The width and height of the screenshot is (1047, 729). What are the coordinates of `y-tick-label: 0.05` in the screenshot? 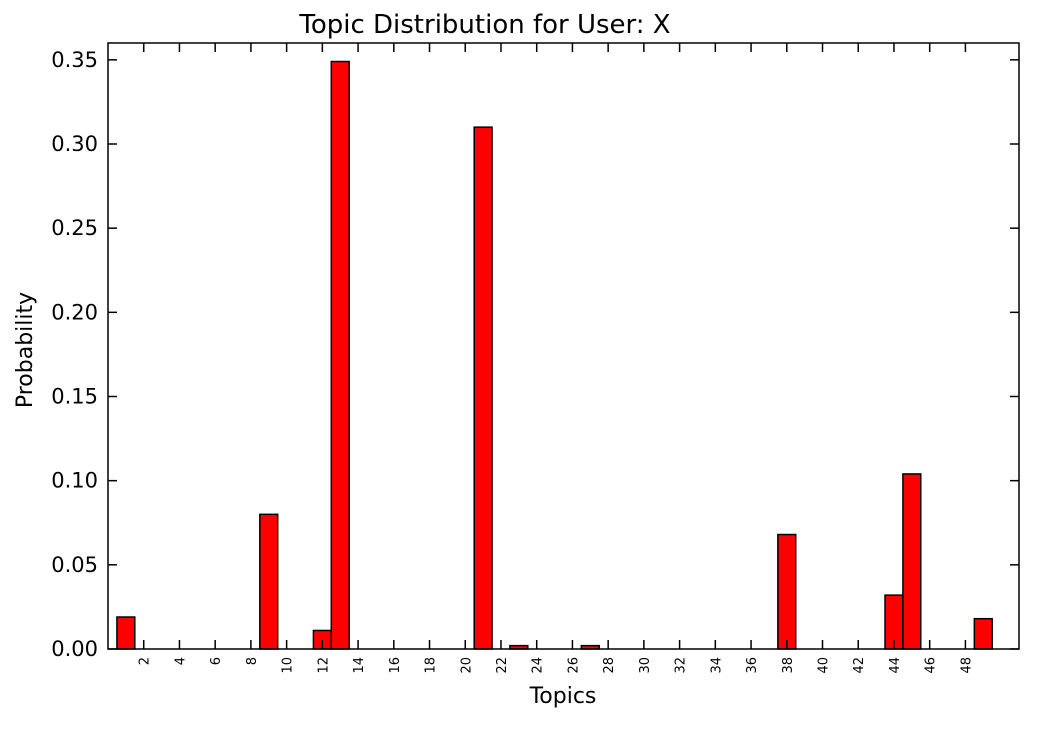 It's located at (74, 565).